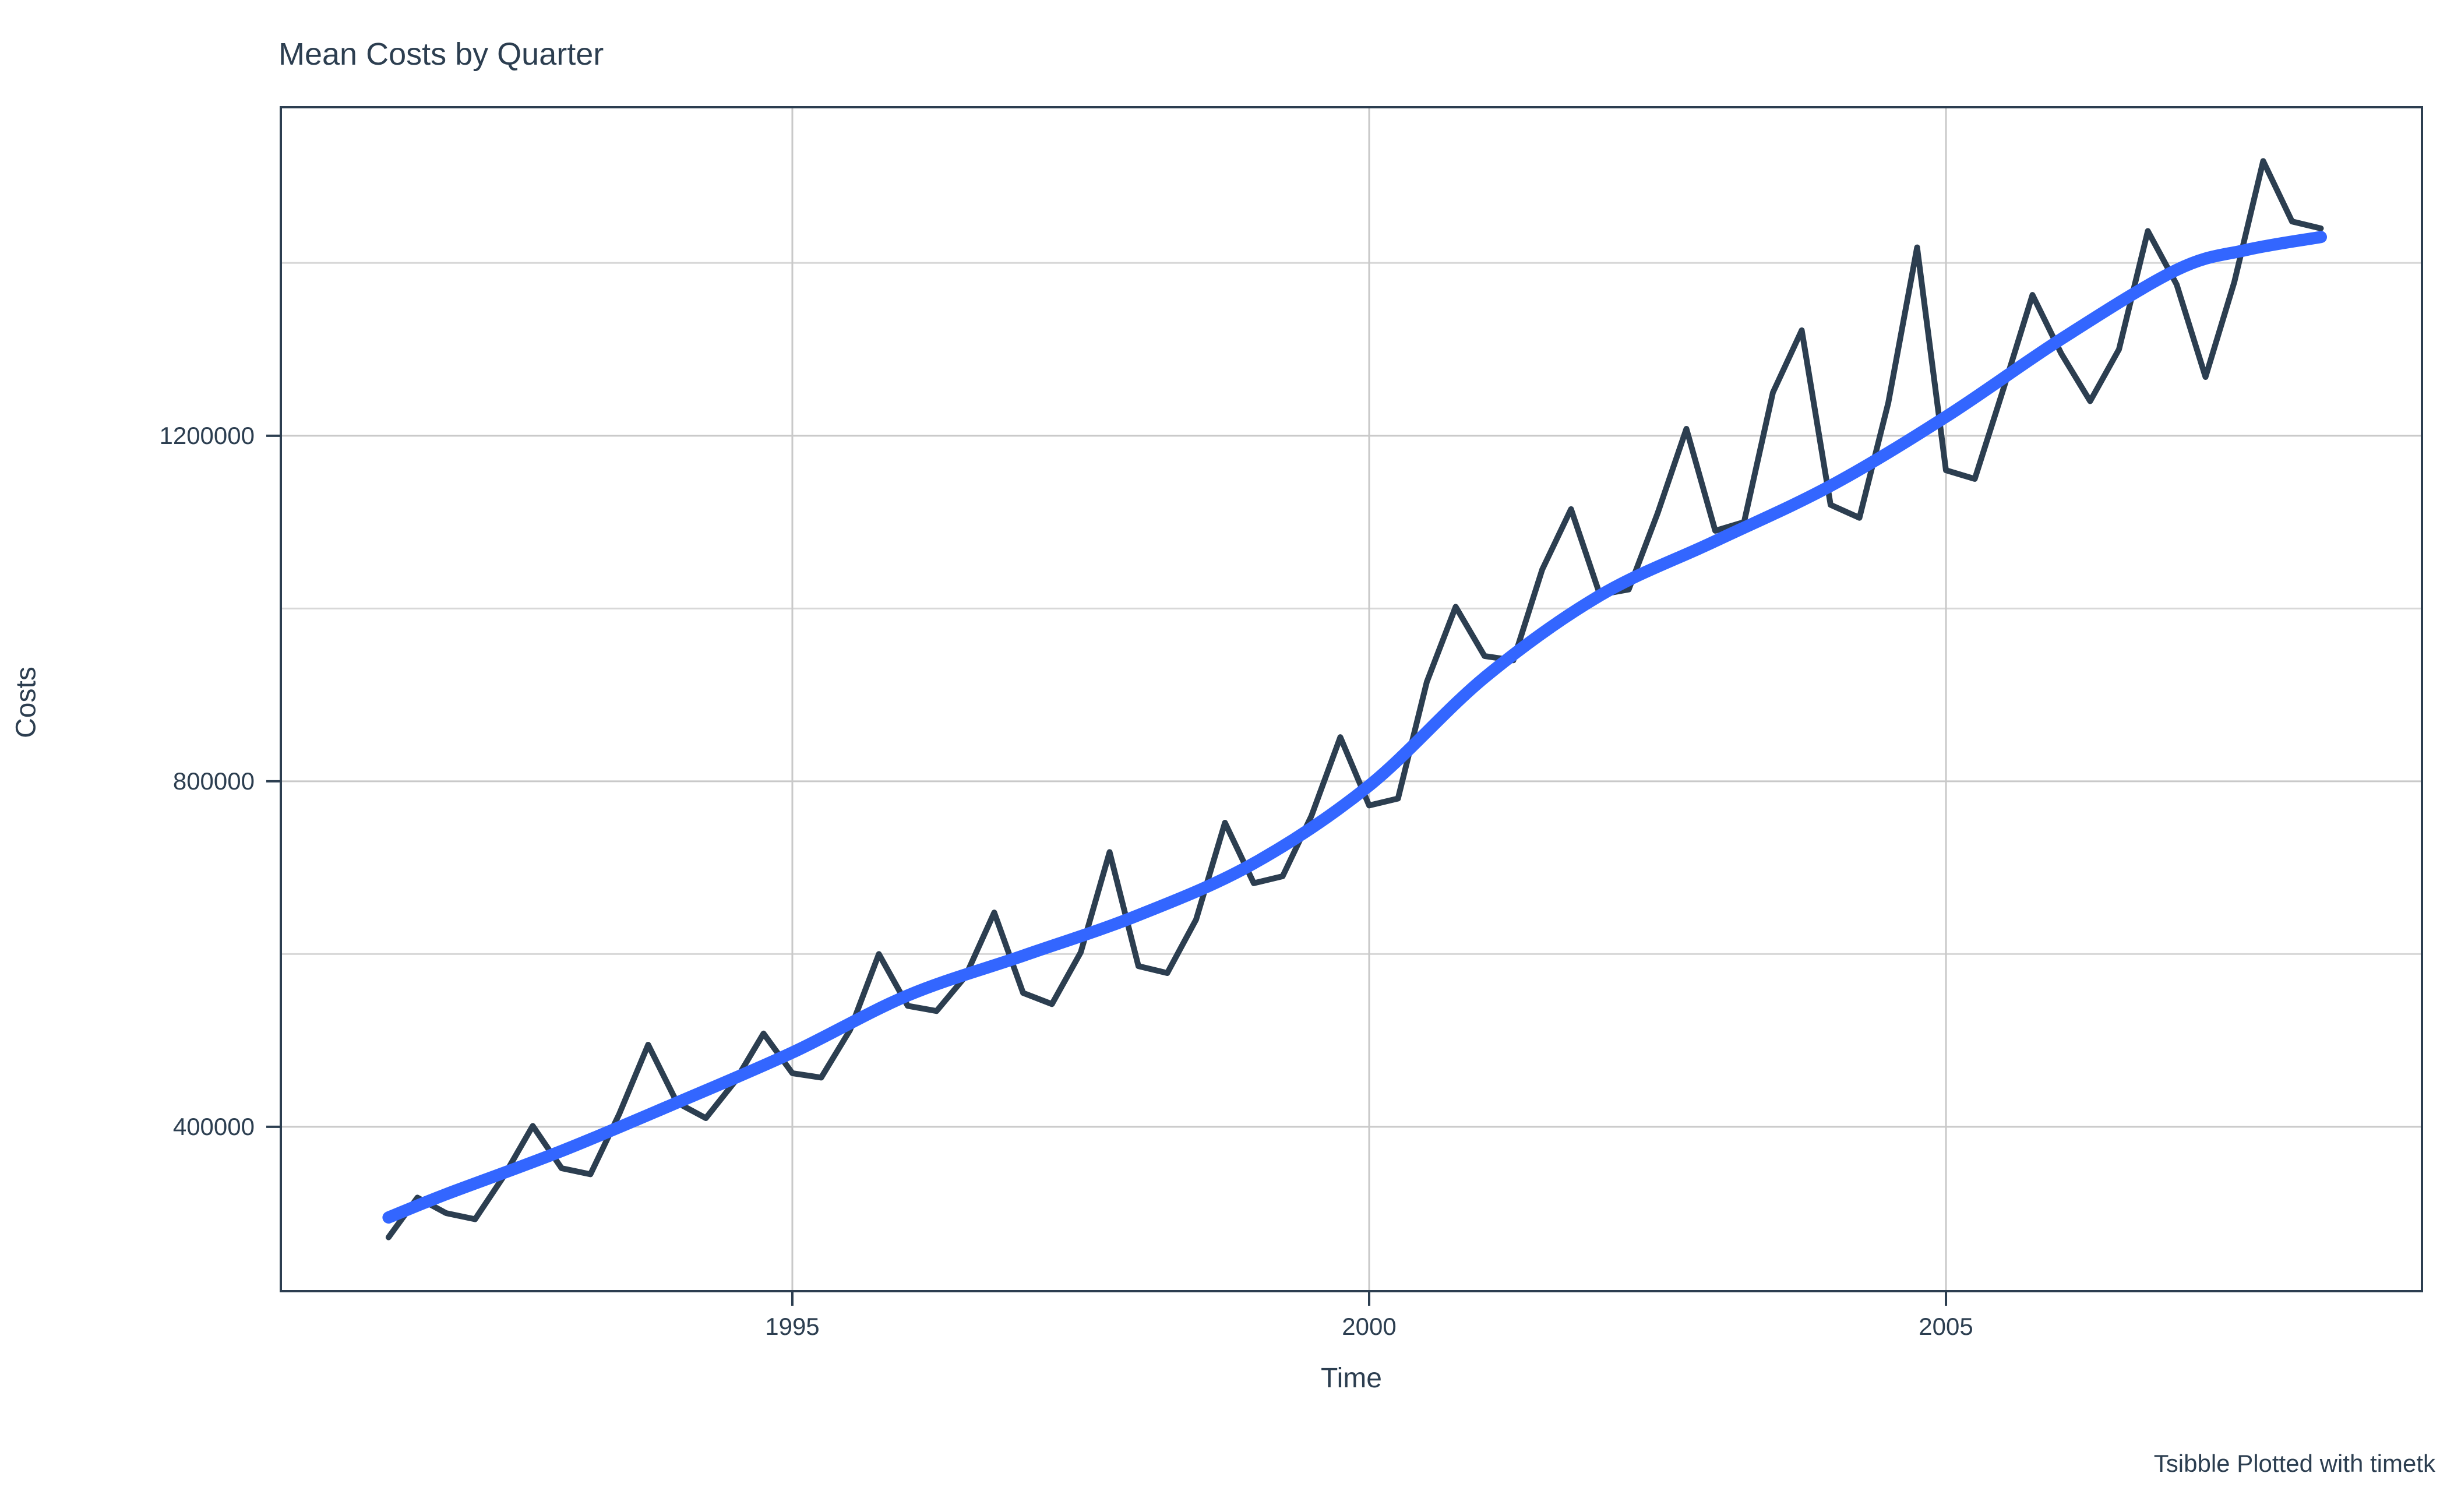 This screenshot has height=1512, width=2447. Describe the element at coordinates (26, 702) in the screenshot. I see `y-axis-title: Costs` at that location.